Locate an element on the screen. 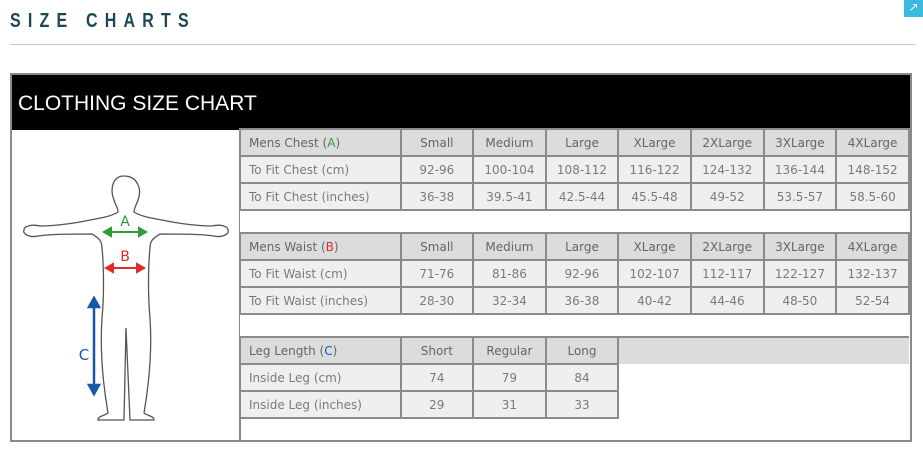 The height and width of the screenshot is (460, 923). row-label: To Fit Waist (inches) is located at coordinates (320, 300).